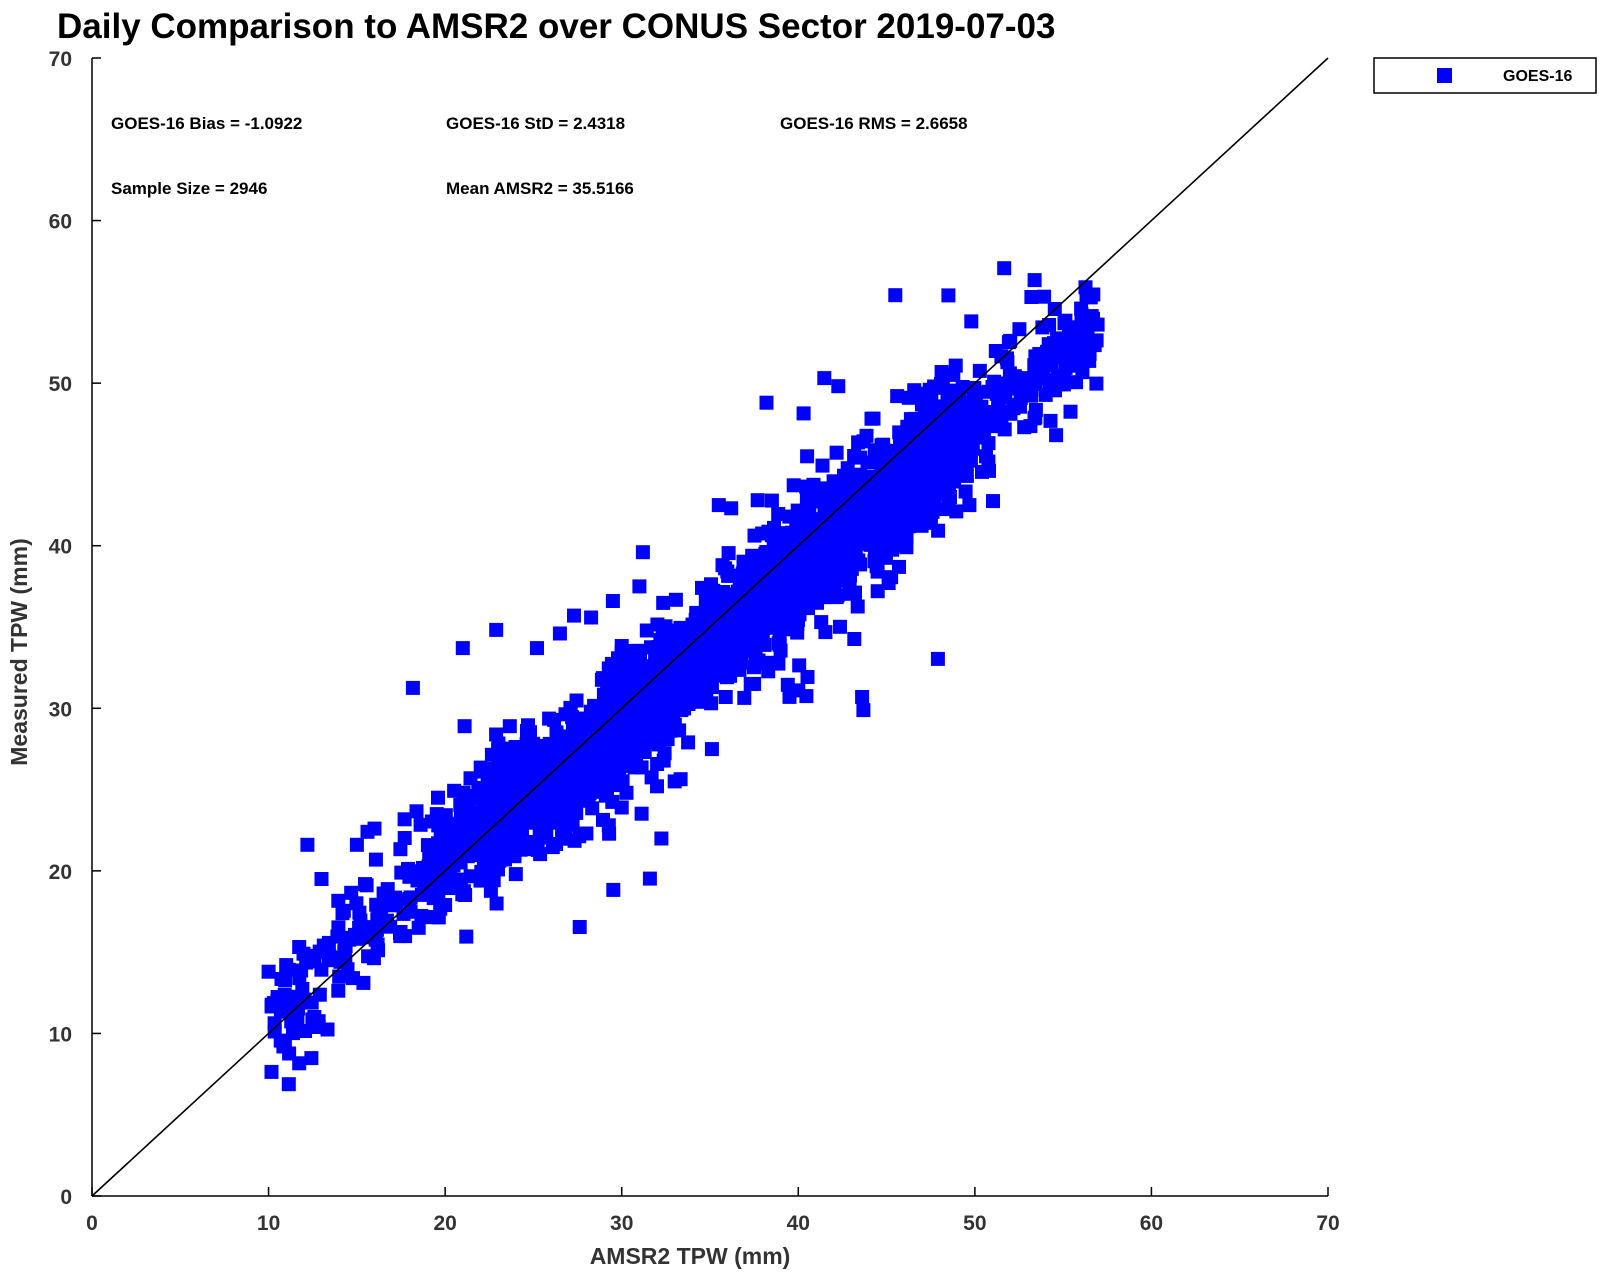  What do you see at coordinates (540, 188) in the screenshot?
I see `stat-mean-amsr2: Mean AMSR2 = 35.5166` at bounding box center [540, 188].